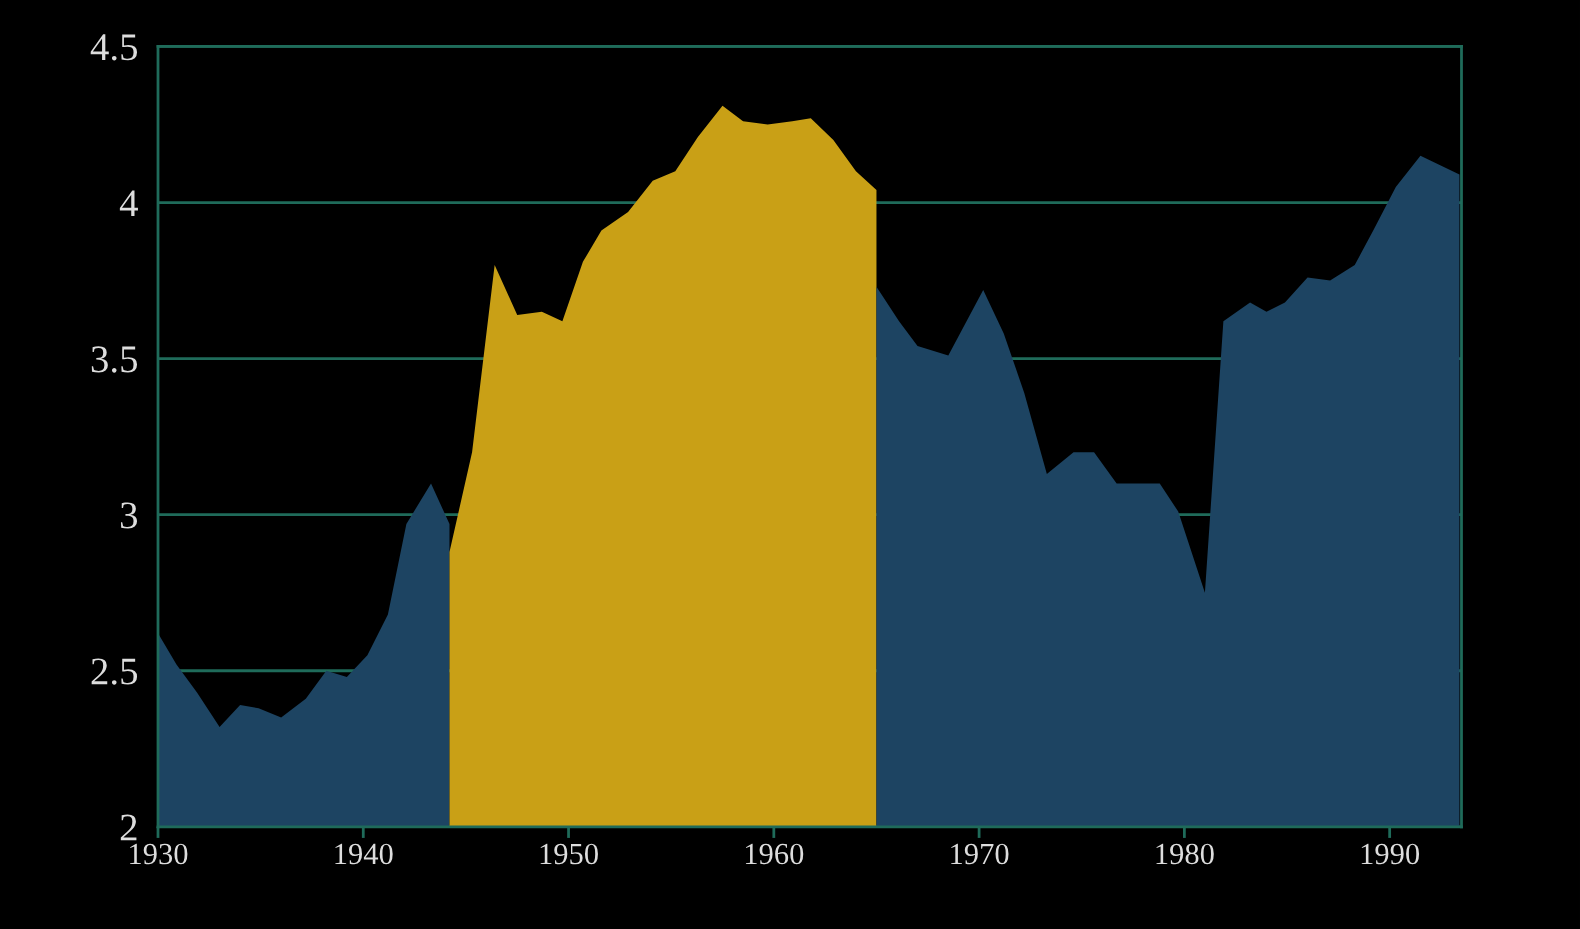 Image resolution: width=1580 pixels, height=929 pixels. I want to click on x-tick-label: 1990, so click(1390, 854).